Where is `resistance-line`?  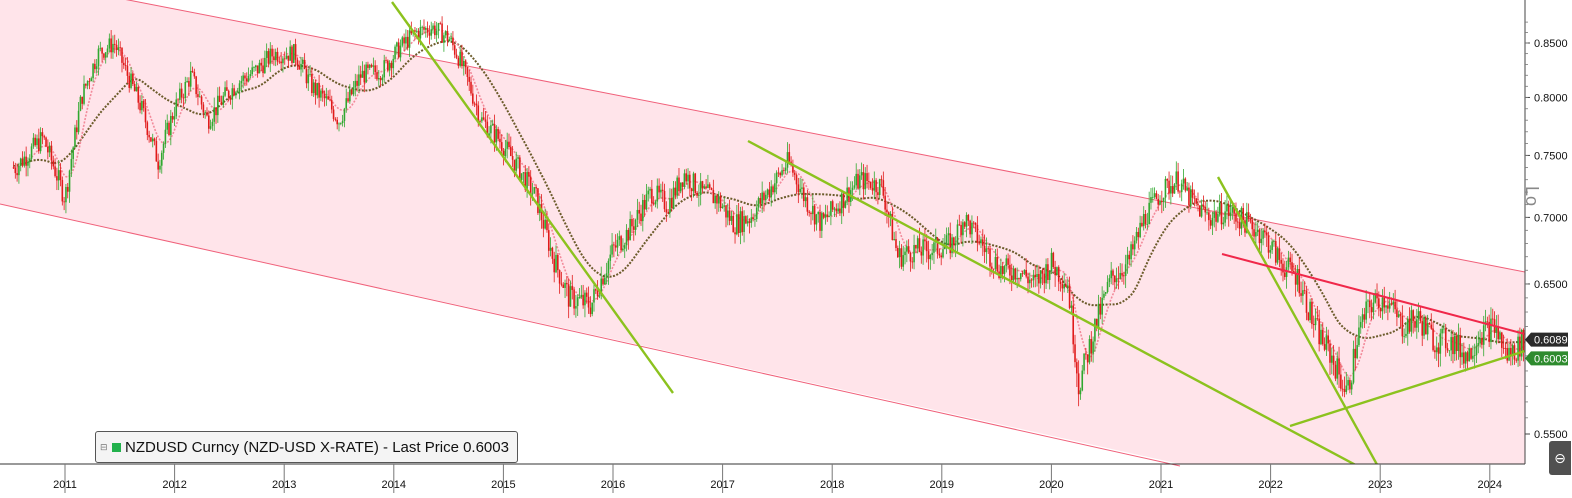
resistance-line is located at coordinates (1373, 294).